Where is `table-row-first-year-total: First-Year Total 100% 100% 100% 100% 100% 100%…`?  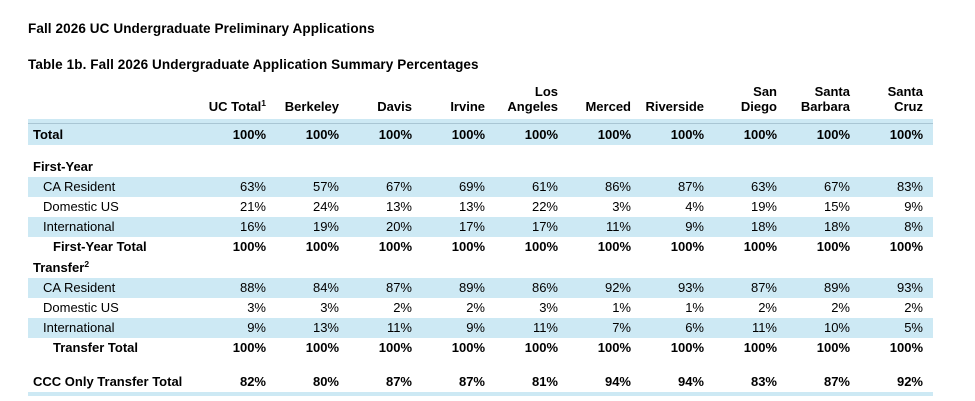
table-row-first-year-total: First-Year Total 100% 100% 100% 100% 100% 100%… is located at coordinates (480, 247).